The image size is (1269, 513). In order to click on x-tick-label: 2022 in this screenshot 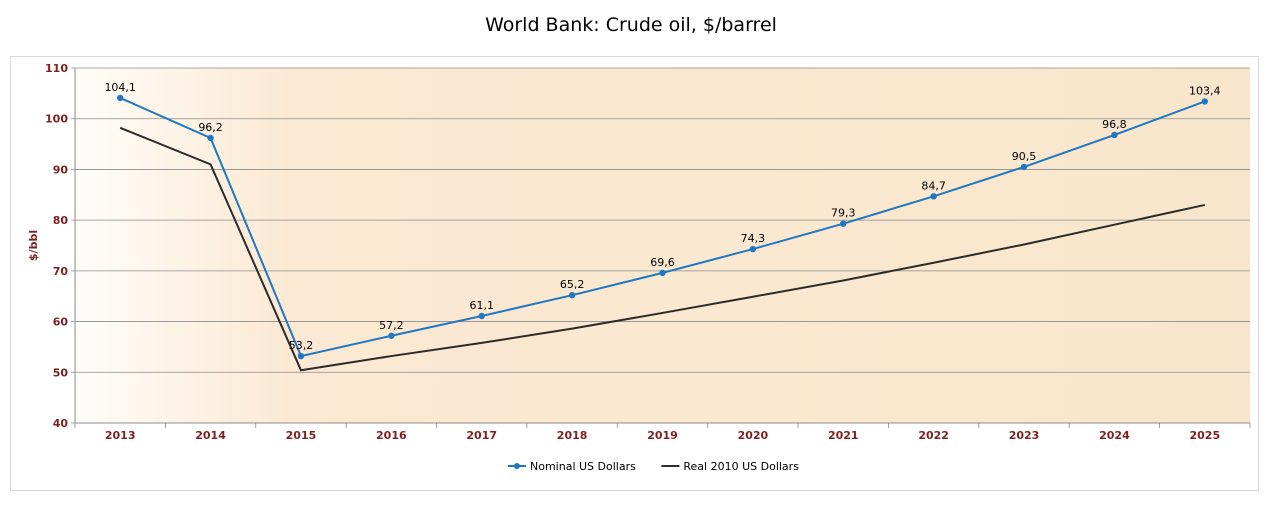, I will do `click(933, 435)`.